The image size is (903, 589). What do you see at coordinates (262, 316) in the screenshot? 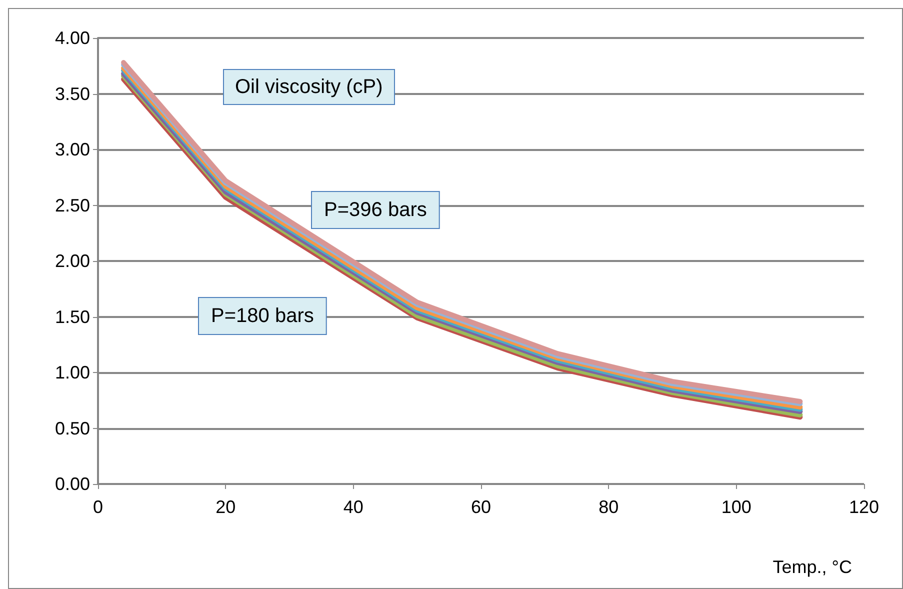
I see `annotation: P=180 bars` at bounding box center [262, 316].